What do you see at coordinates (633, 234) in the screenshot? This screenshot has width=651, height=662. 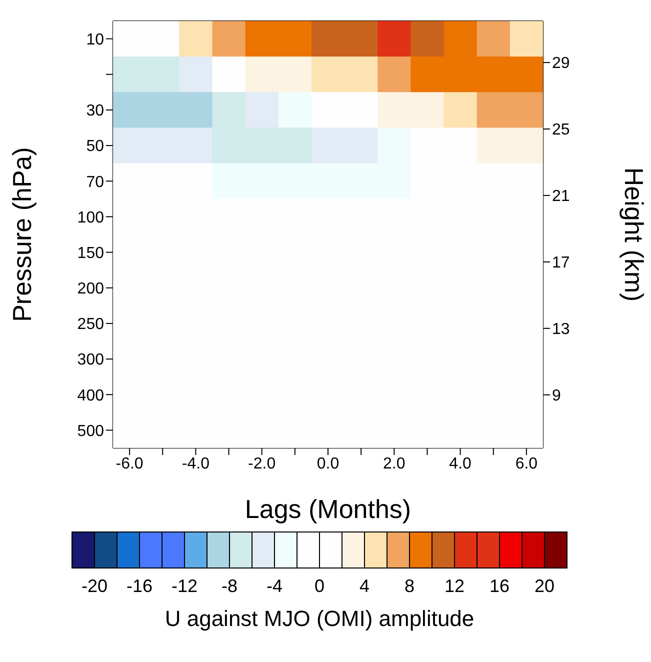 I see `y2-axis-title: Height (km)` at bounding box center [633, 234].